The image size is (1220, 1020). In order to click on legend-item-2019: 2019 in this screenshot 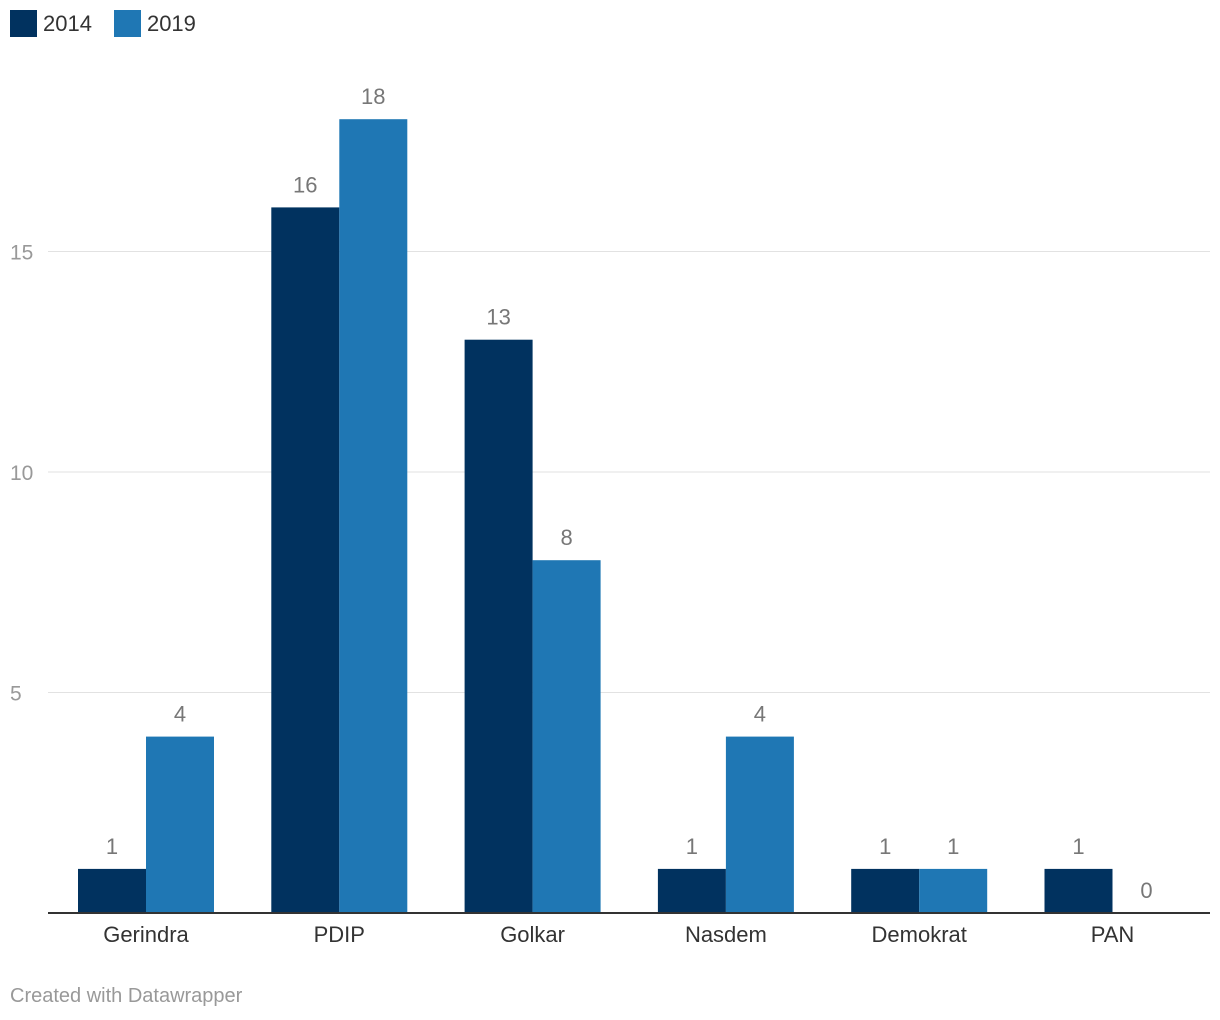, I will do `click(154, 23)`.